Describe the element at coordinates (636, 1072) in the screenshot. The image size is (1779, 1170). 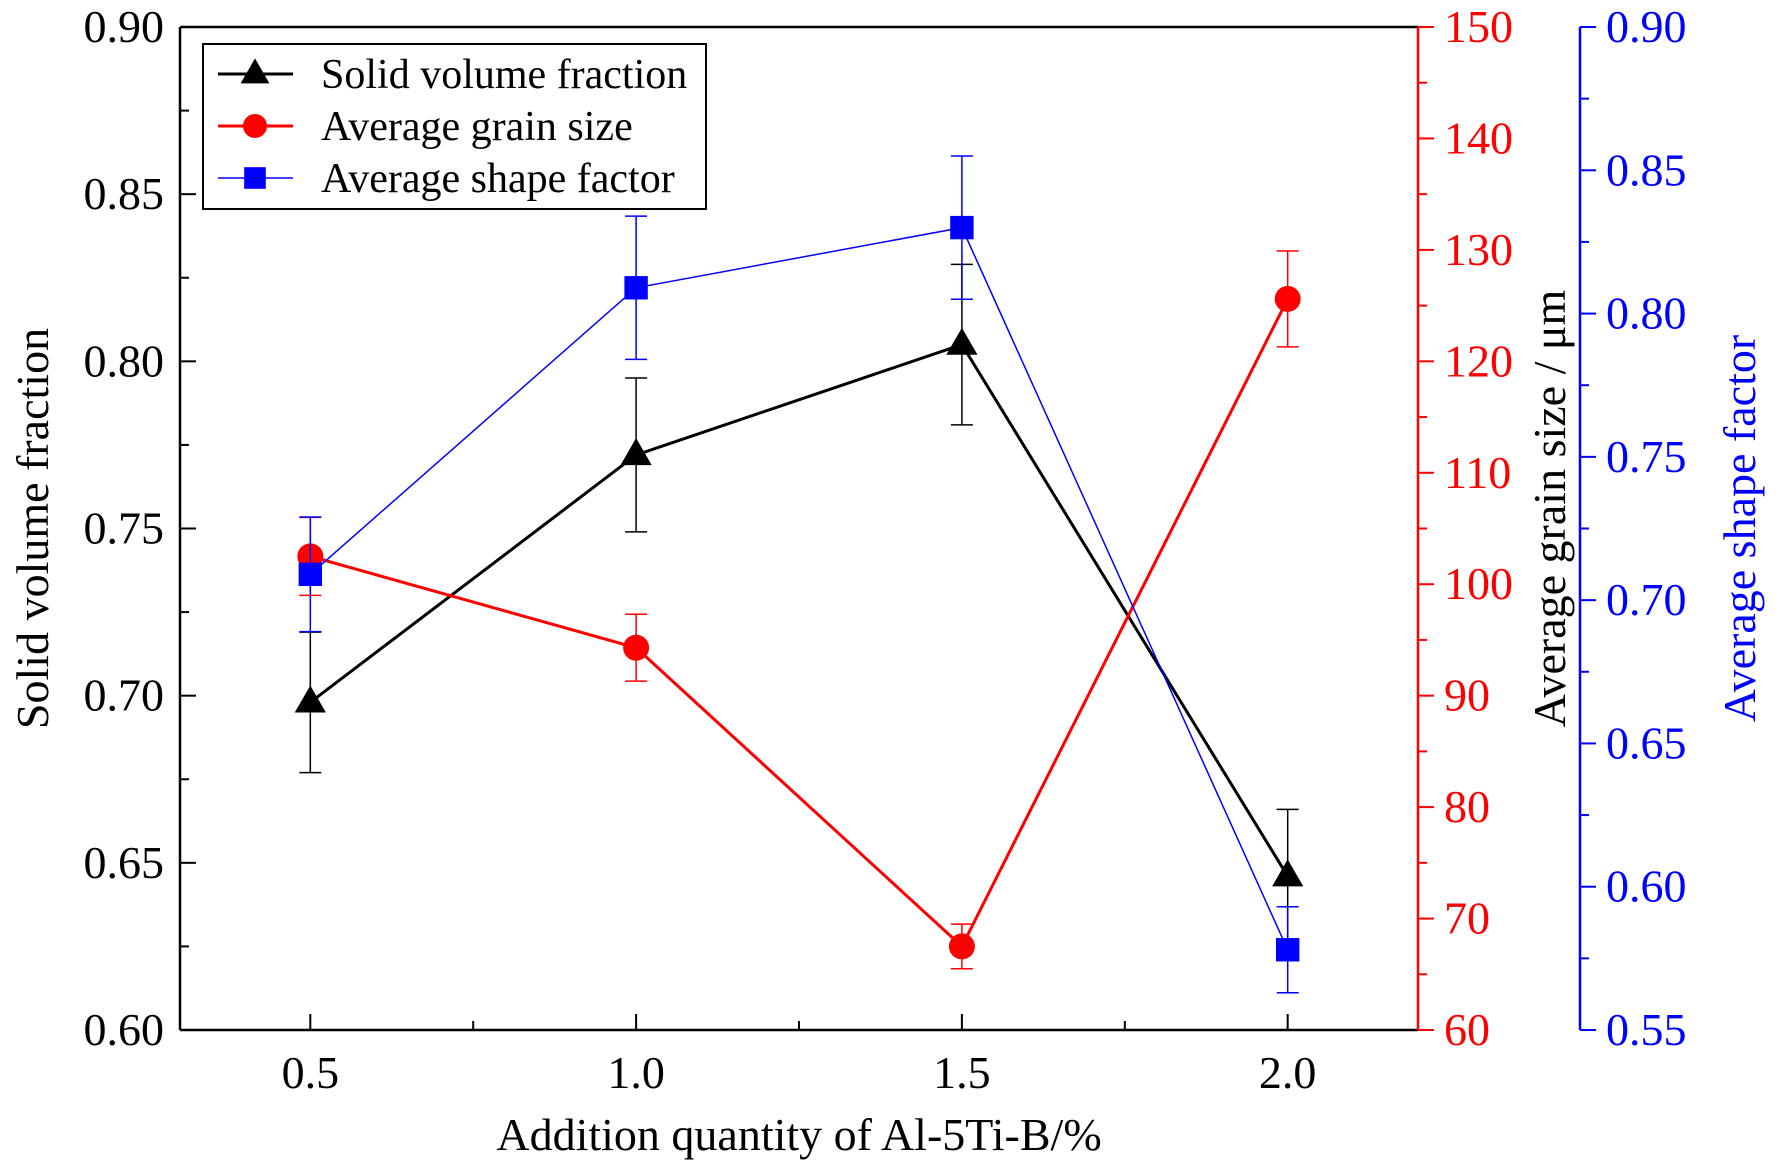
I see `x-tick-label: 1.0` at that location.